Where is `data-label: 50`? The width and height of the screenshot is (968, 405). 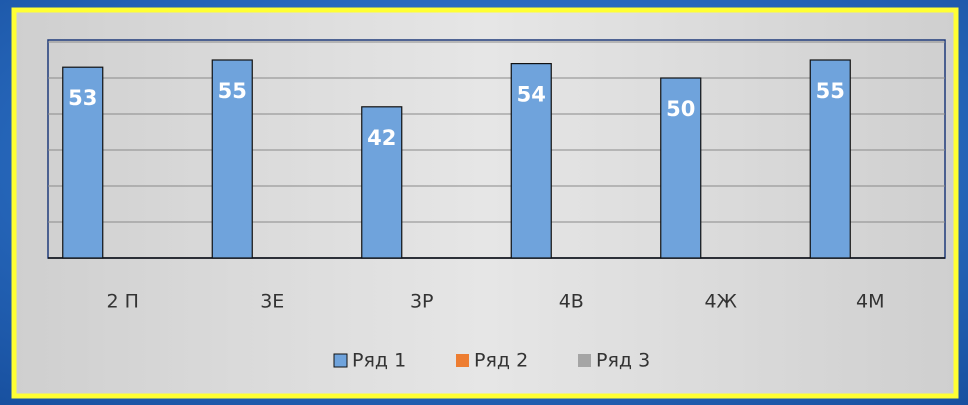
data-label: 50 is located at coordinates (680, 109).